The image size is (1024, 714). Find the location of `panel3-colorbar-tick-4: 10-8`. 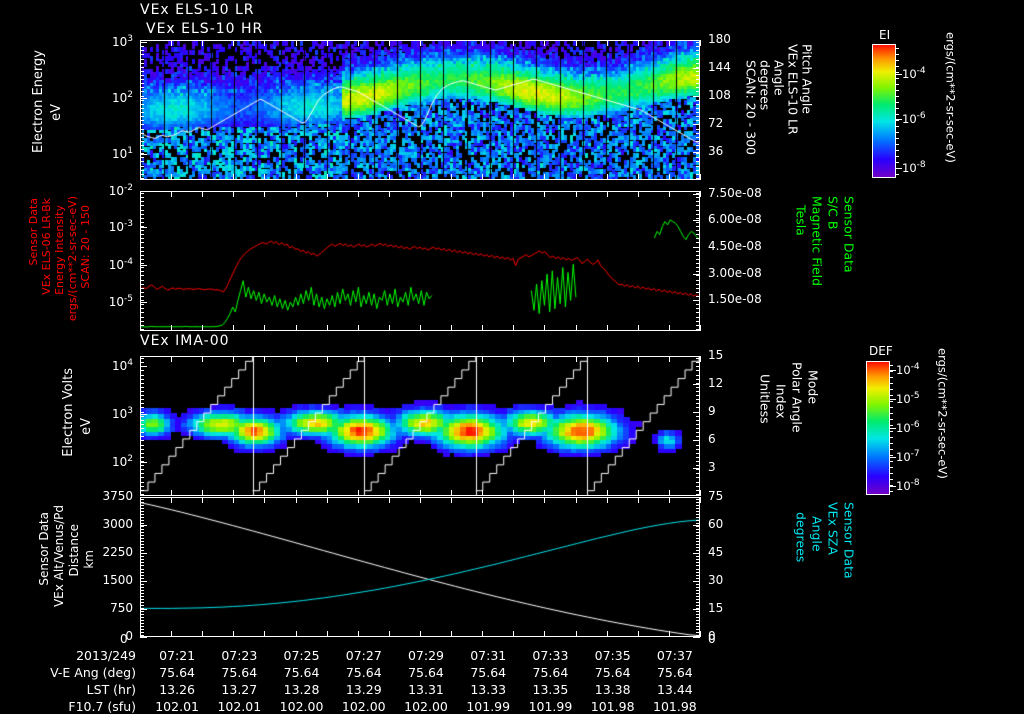

panel3-colorbar-tick-4: 10-8 is located at coordinates (908, 485).